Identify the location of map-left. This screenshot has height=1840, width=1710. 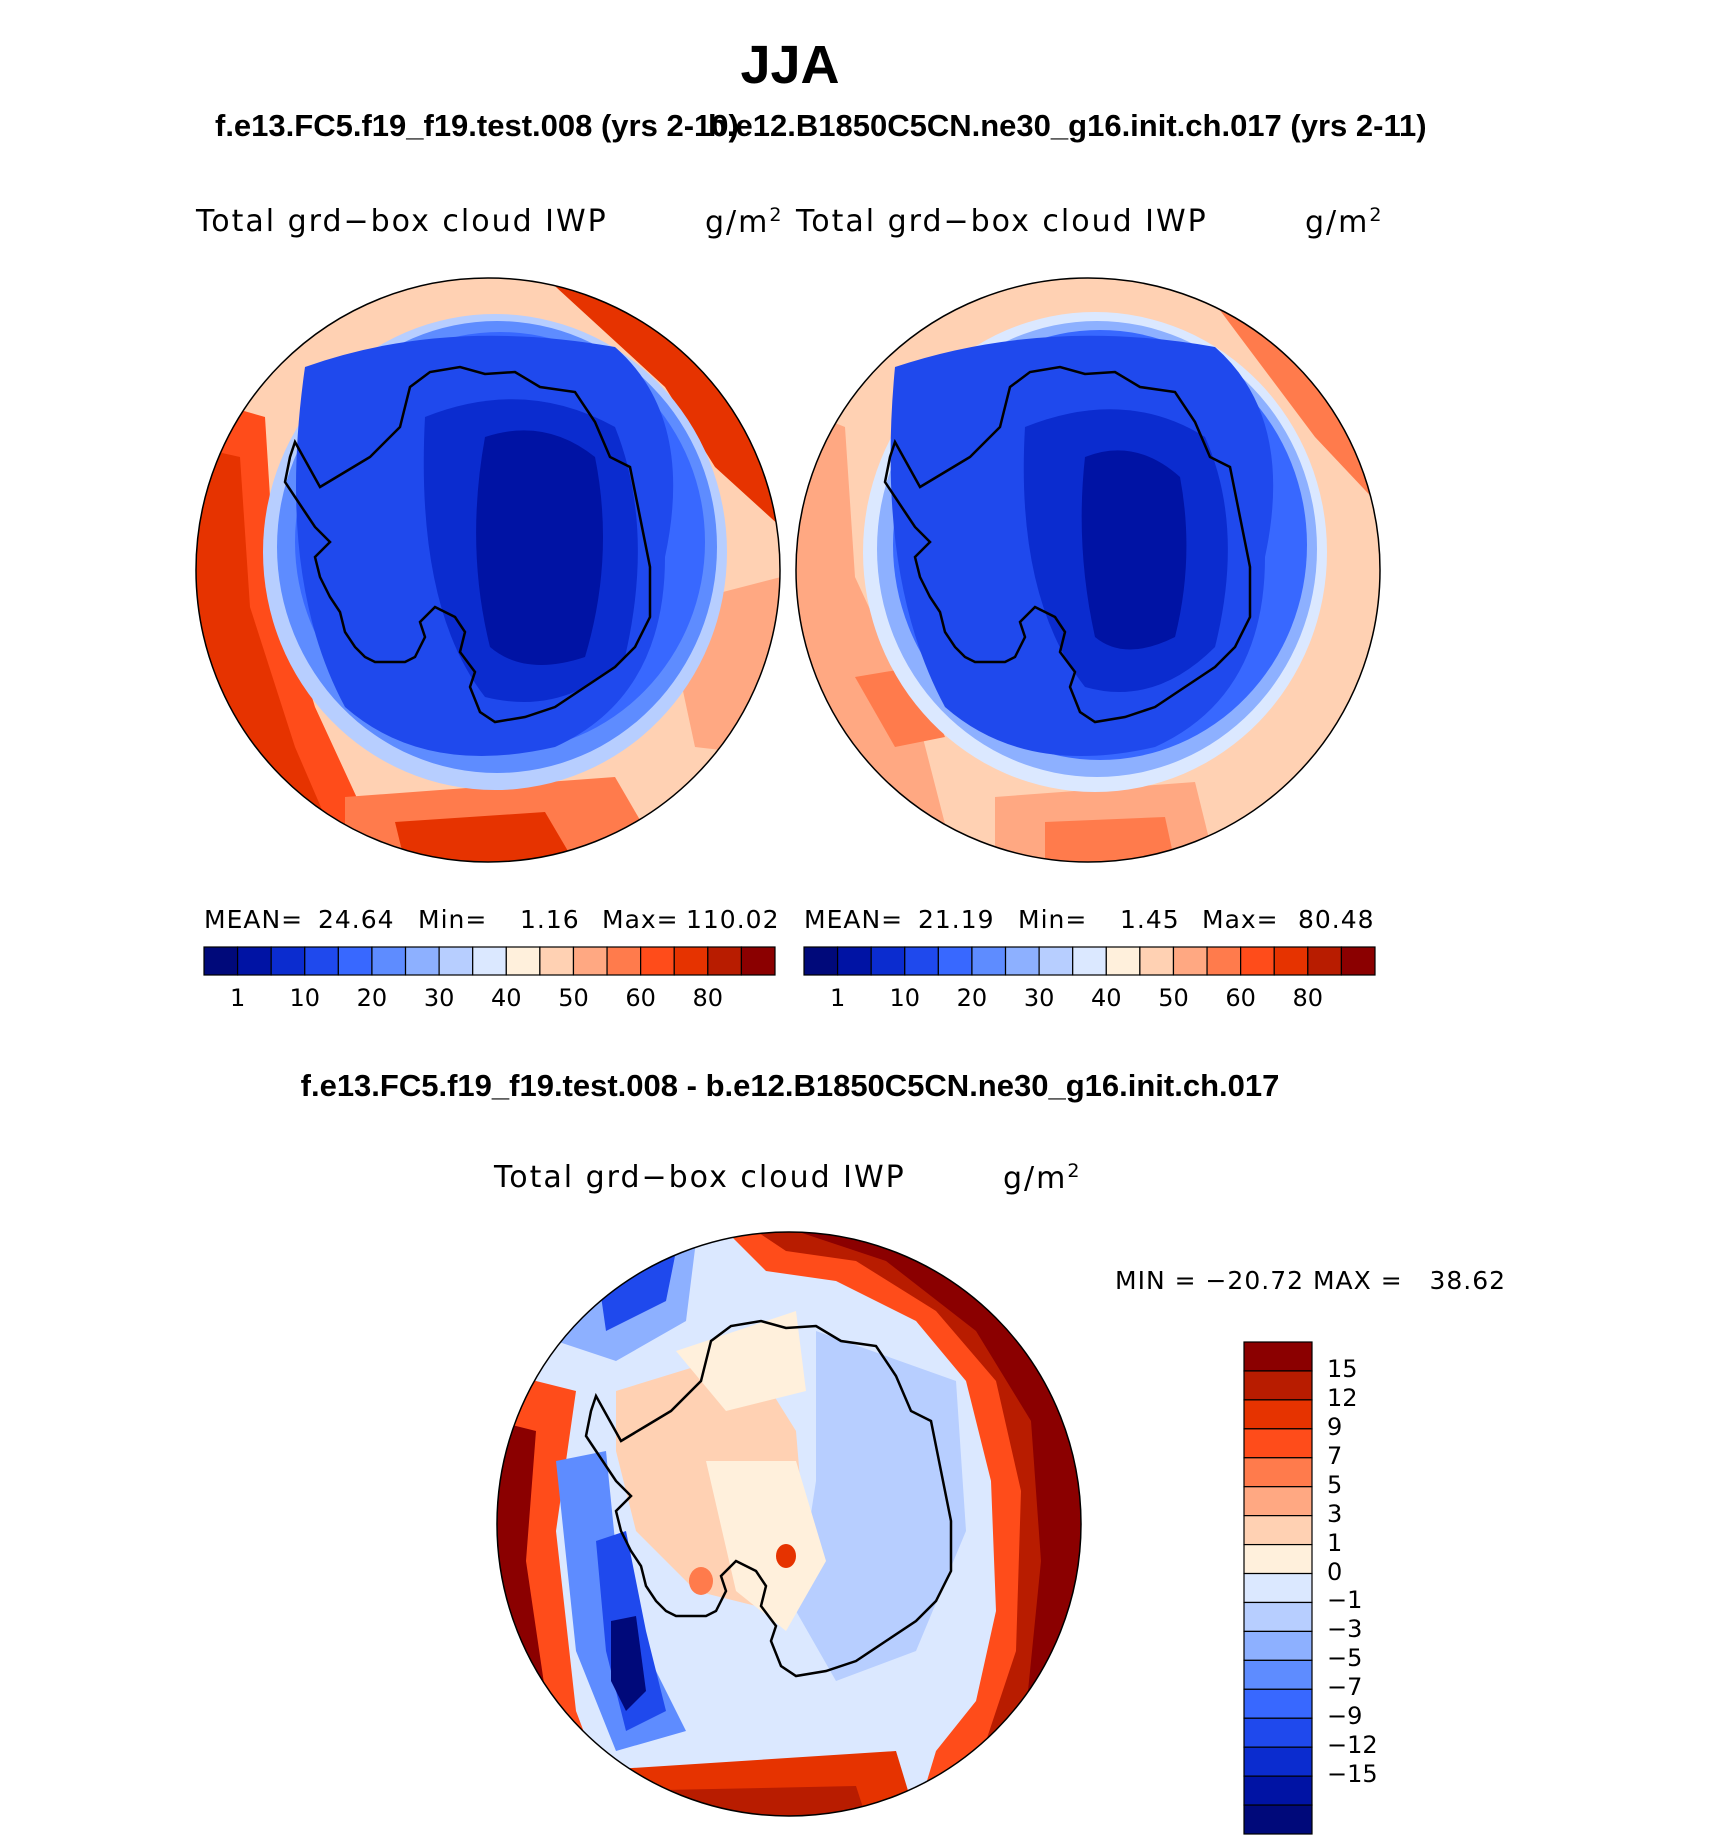
(488, 570).